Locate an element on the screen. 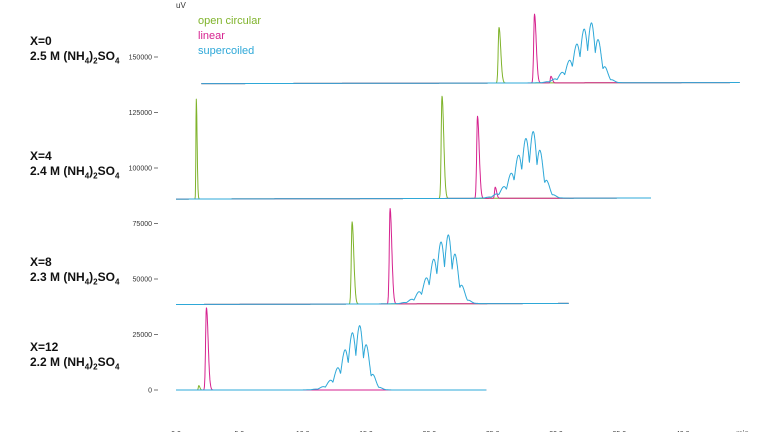 This screenshot has width=768, height=432. y-tick-label: 150000 is located at coordinates (140, 58).